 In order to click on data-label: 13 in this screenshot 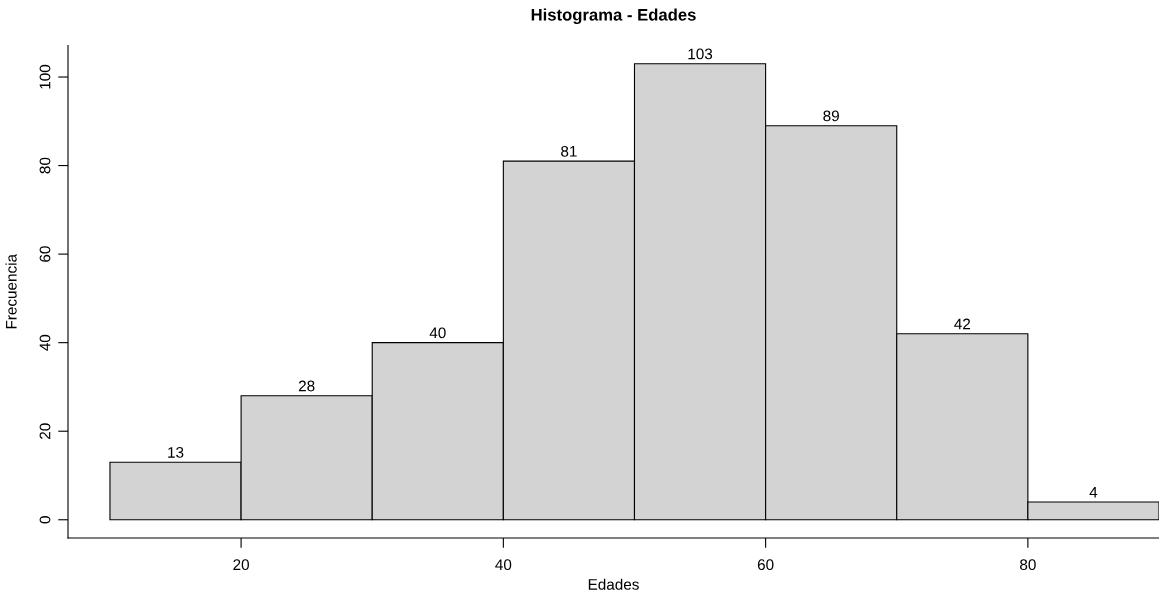, I will do `click(176, 452)`.